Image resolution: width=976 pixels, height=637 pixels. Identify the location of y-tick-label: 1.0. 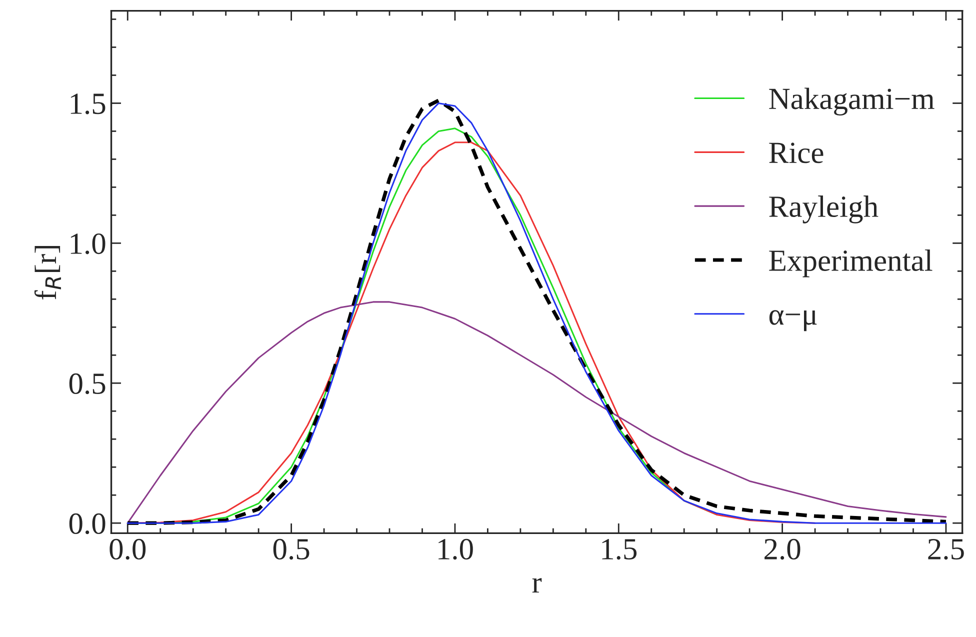
(88, 243).